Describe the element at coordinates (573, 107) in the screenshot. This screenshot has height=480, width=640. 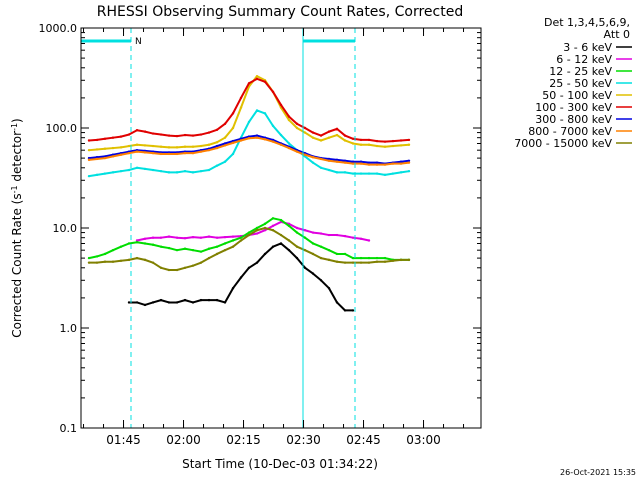
I see `legend-label: 100 - 300 keV` at that location.